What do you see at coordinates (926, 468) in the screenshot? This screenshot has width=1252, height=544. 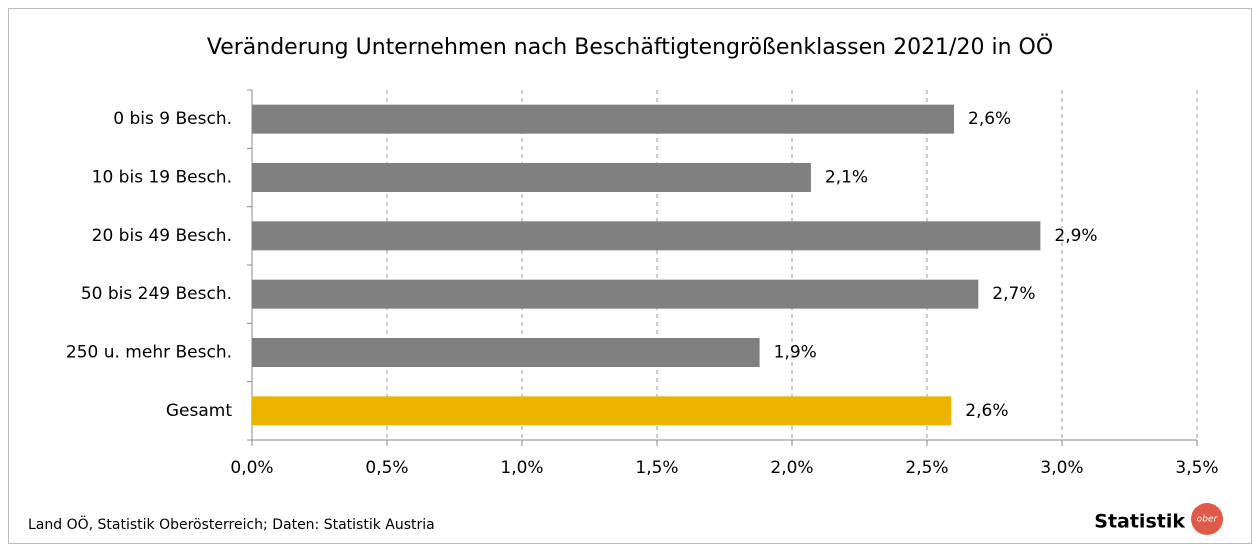 I see `x-tick-label: 2,5%` at bounding box center [926, 468].